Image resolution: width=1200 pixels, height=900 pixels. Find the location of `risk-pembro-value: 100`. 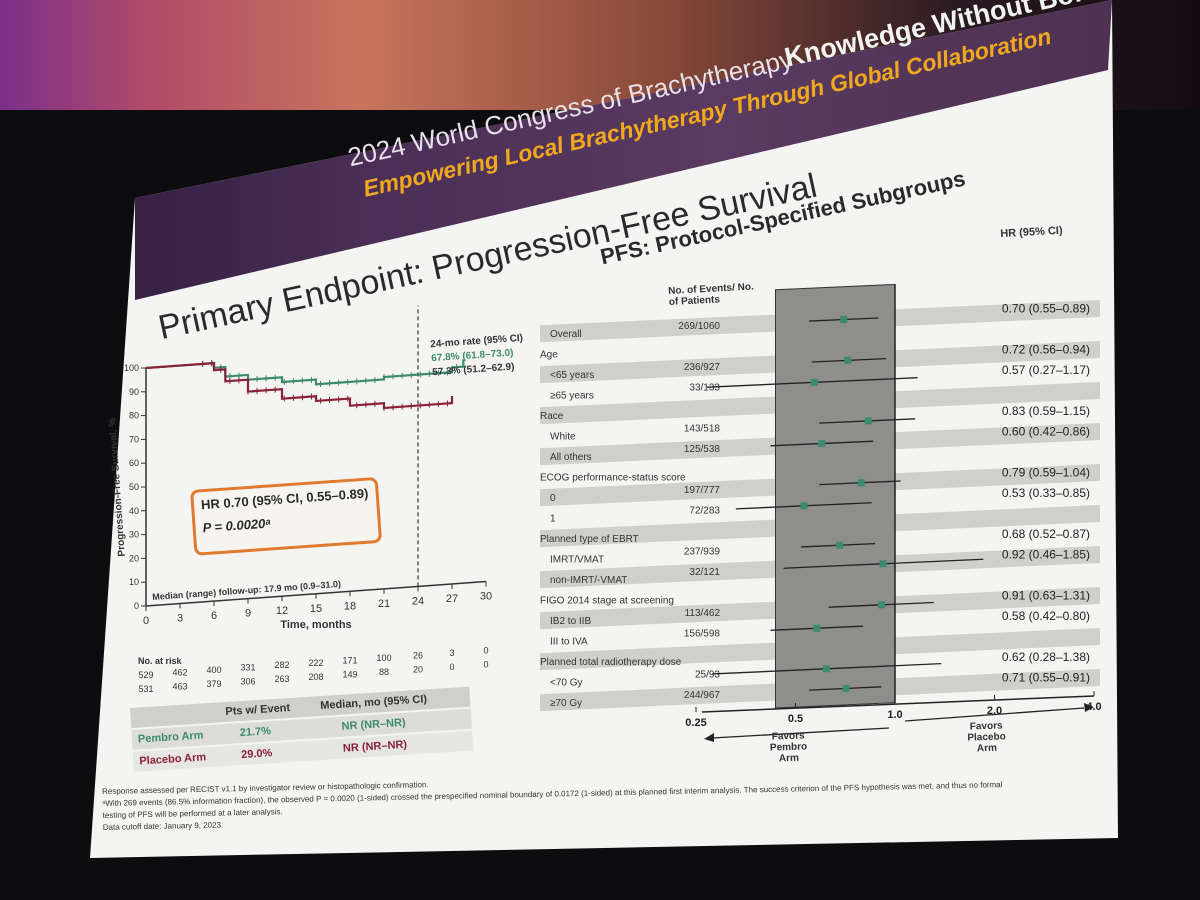

risk-pembro-value: 100 is located at coordinates (383, 658).